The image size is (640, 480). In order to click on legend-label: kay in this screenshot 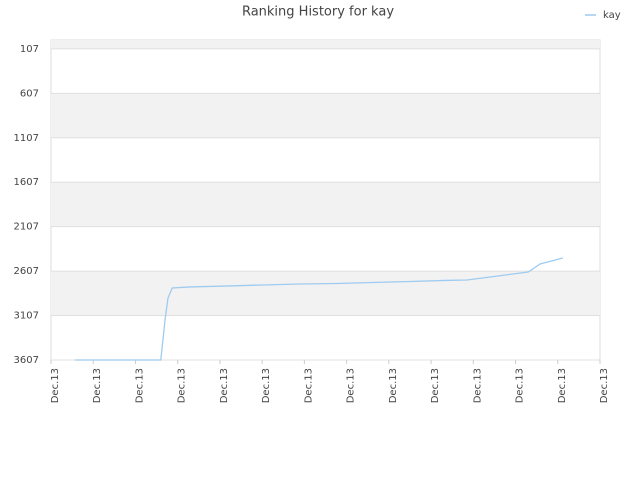, I will do `click(612, 15)`.